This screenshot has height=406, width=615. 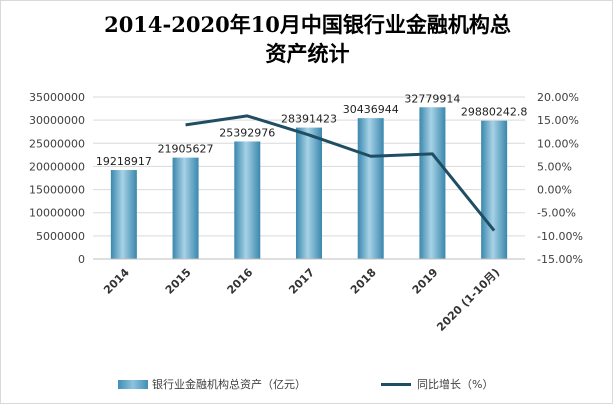 What do you see at coordinates (124, 161) in the screenshot?
I see `bar-data-label: 19218917` at bounding box center [124, 161].